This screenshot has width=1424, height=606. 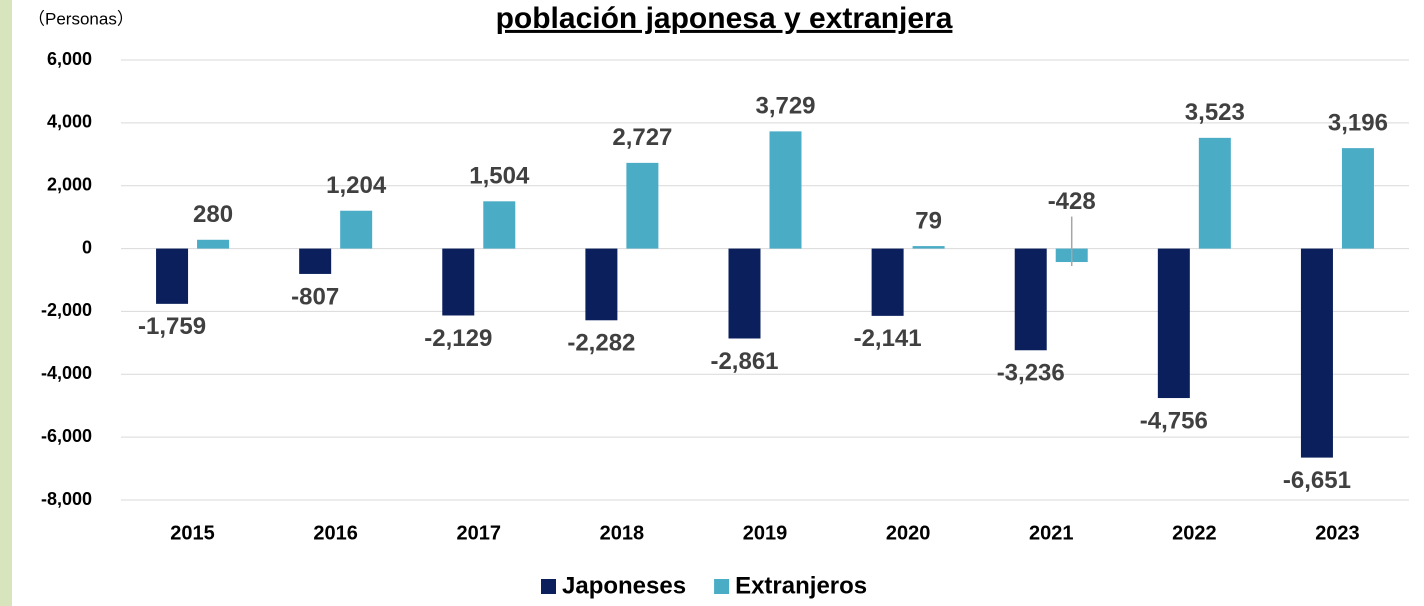 I want to click on data-label: -4,756, so click(x=1174, y=420).